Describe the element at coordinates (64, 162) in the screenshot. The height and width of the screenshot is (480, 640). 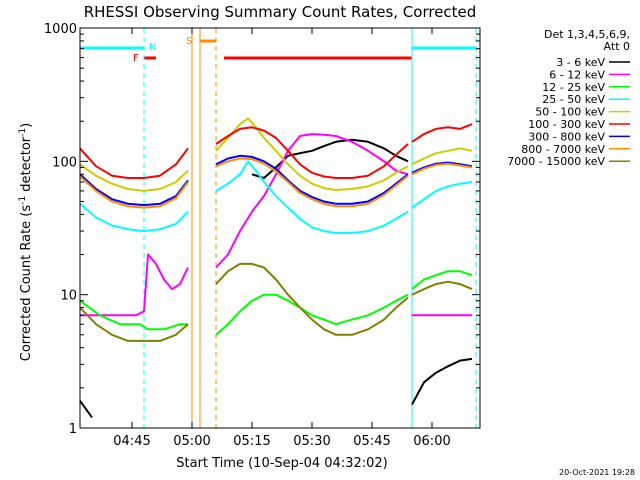
I see `y-tick-label: 100` at that location.